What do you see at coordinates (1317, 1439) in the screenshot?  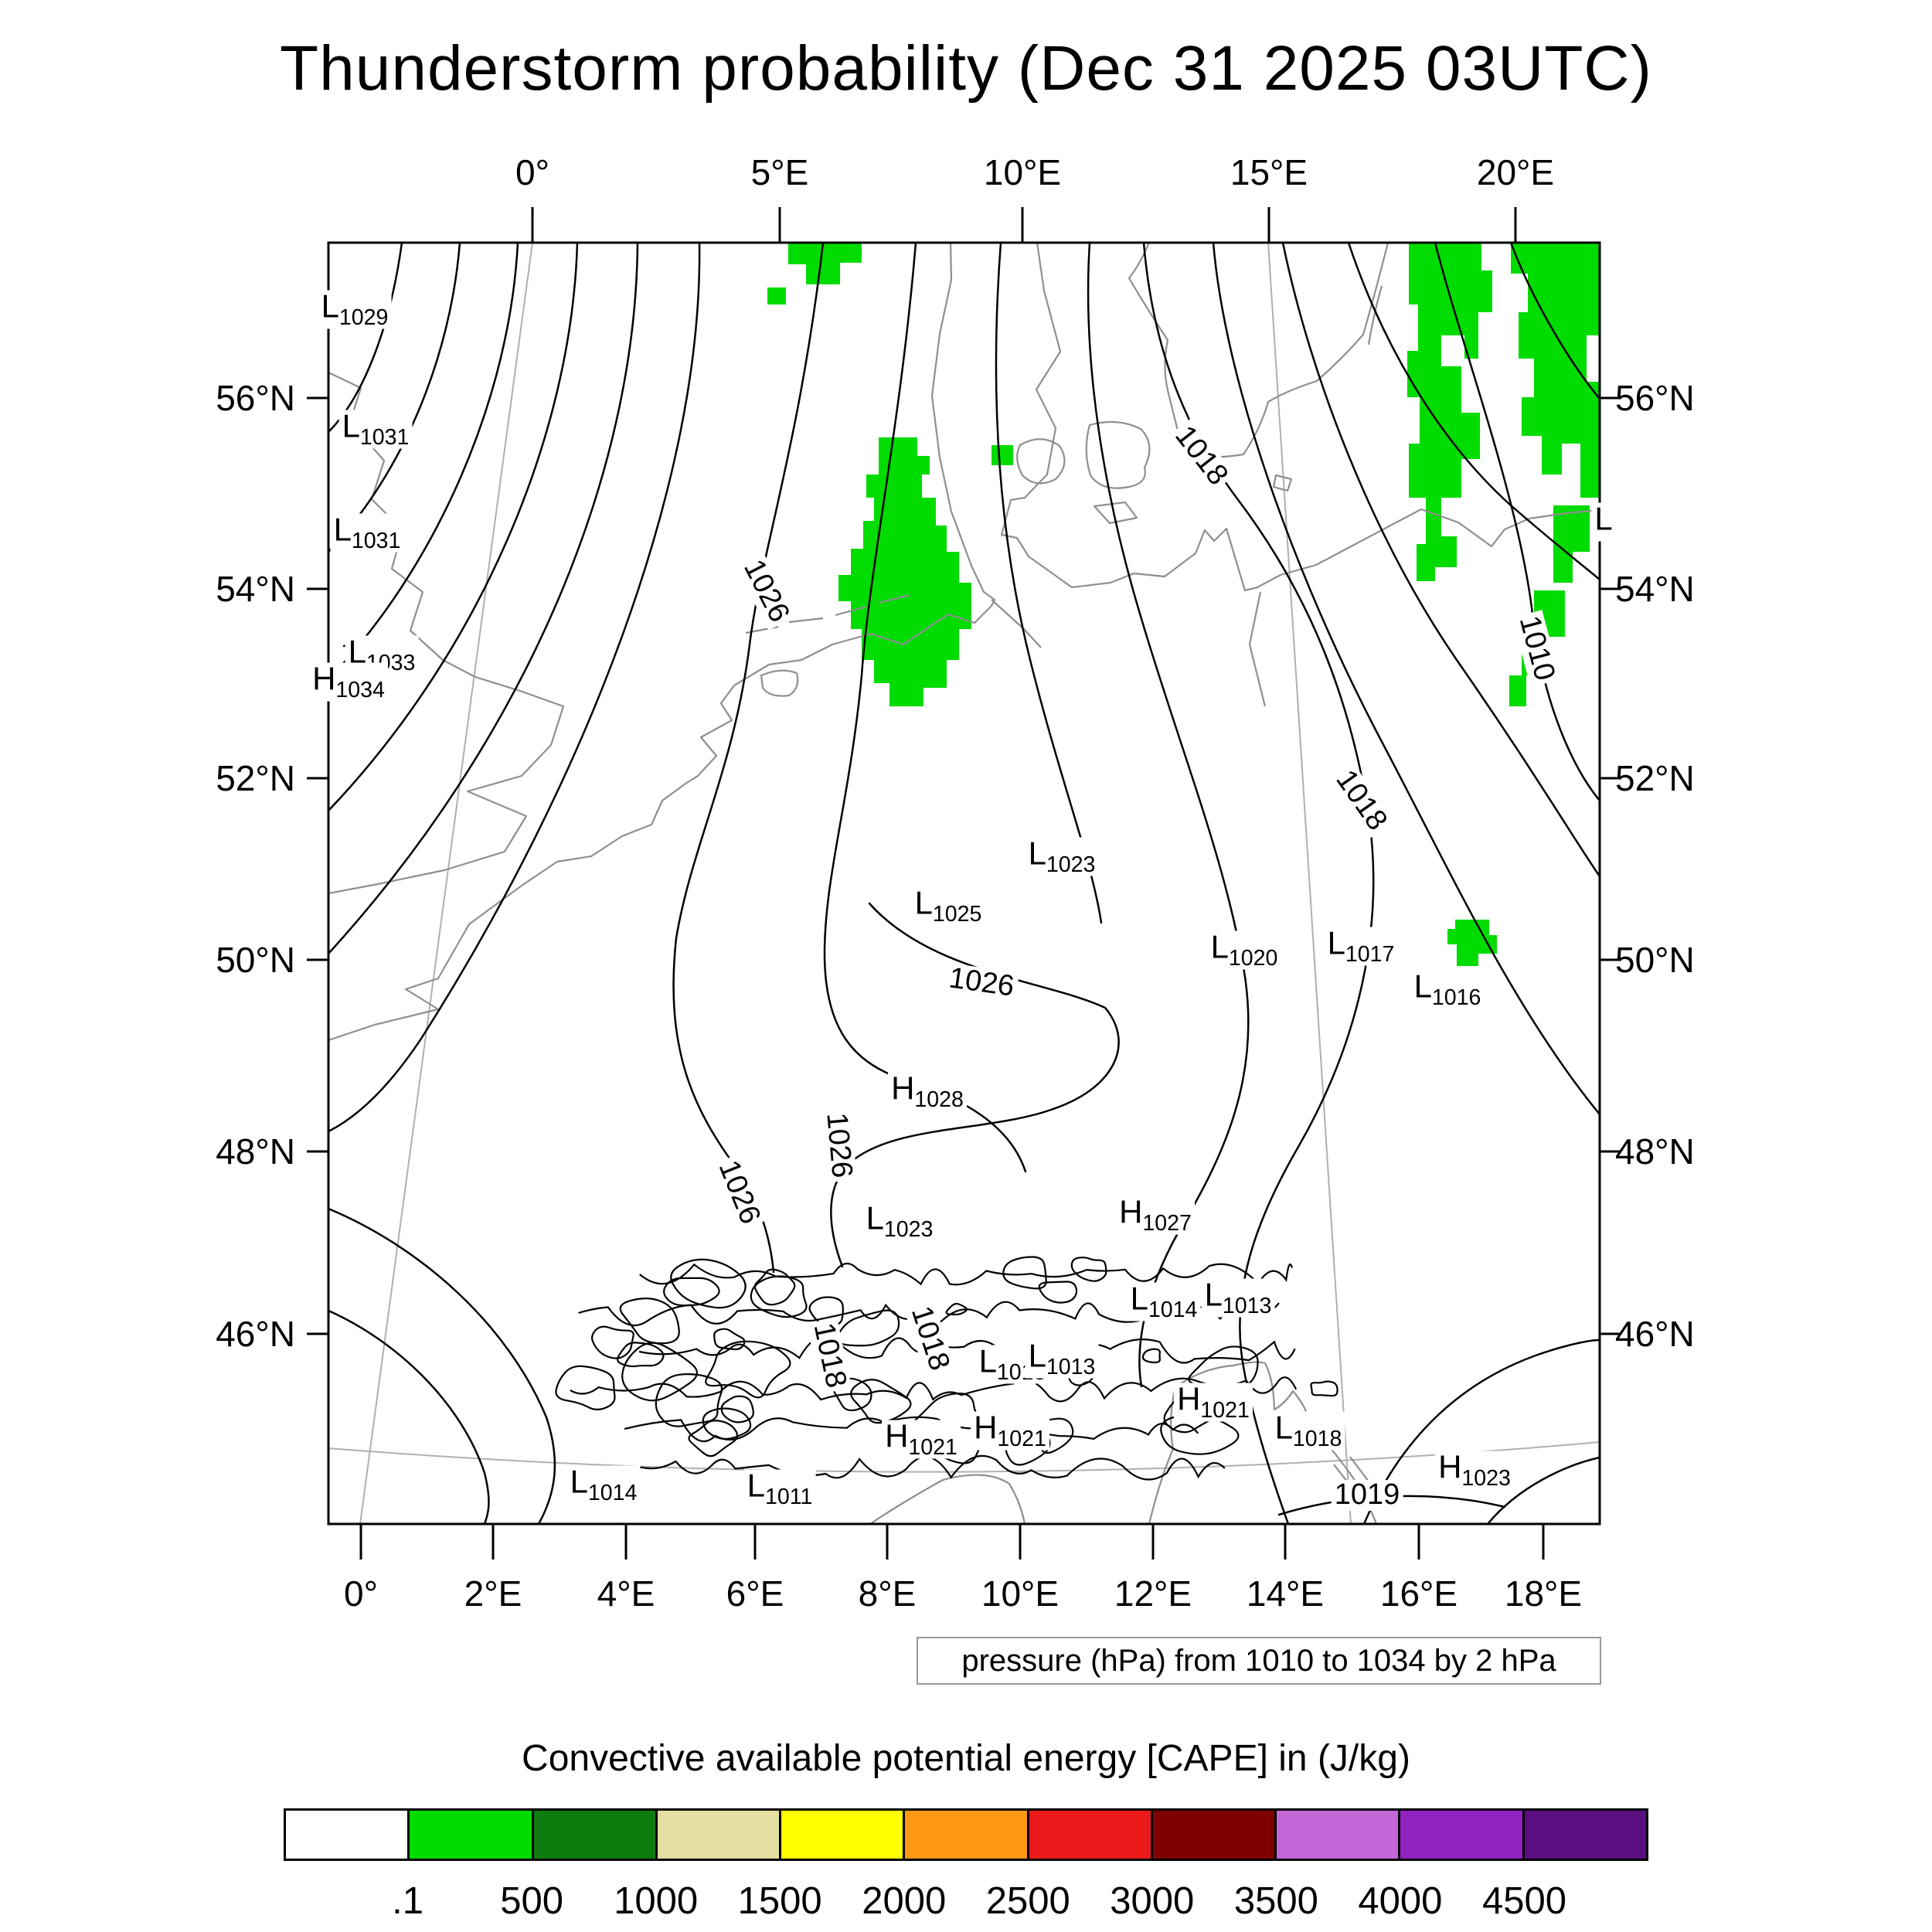 I see `pressure-value: 1018` at bounding box center [1317, 1439].